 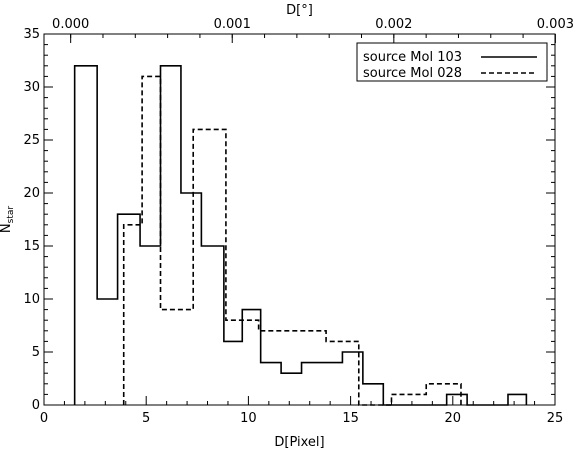 I want to click on y-axis-label: Nstar, so click(x=8, y=219).